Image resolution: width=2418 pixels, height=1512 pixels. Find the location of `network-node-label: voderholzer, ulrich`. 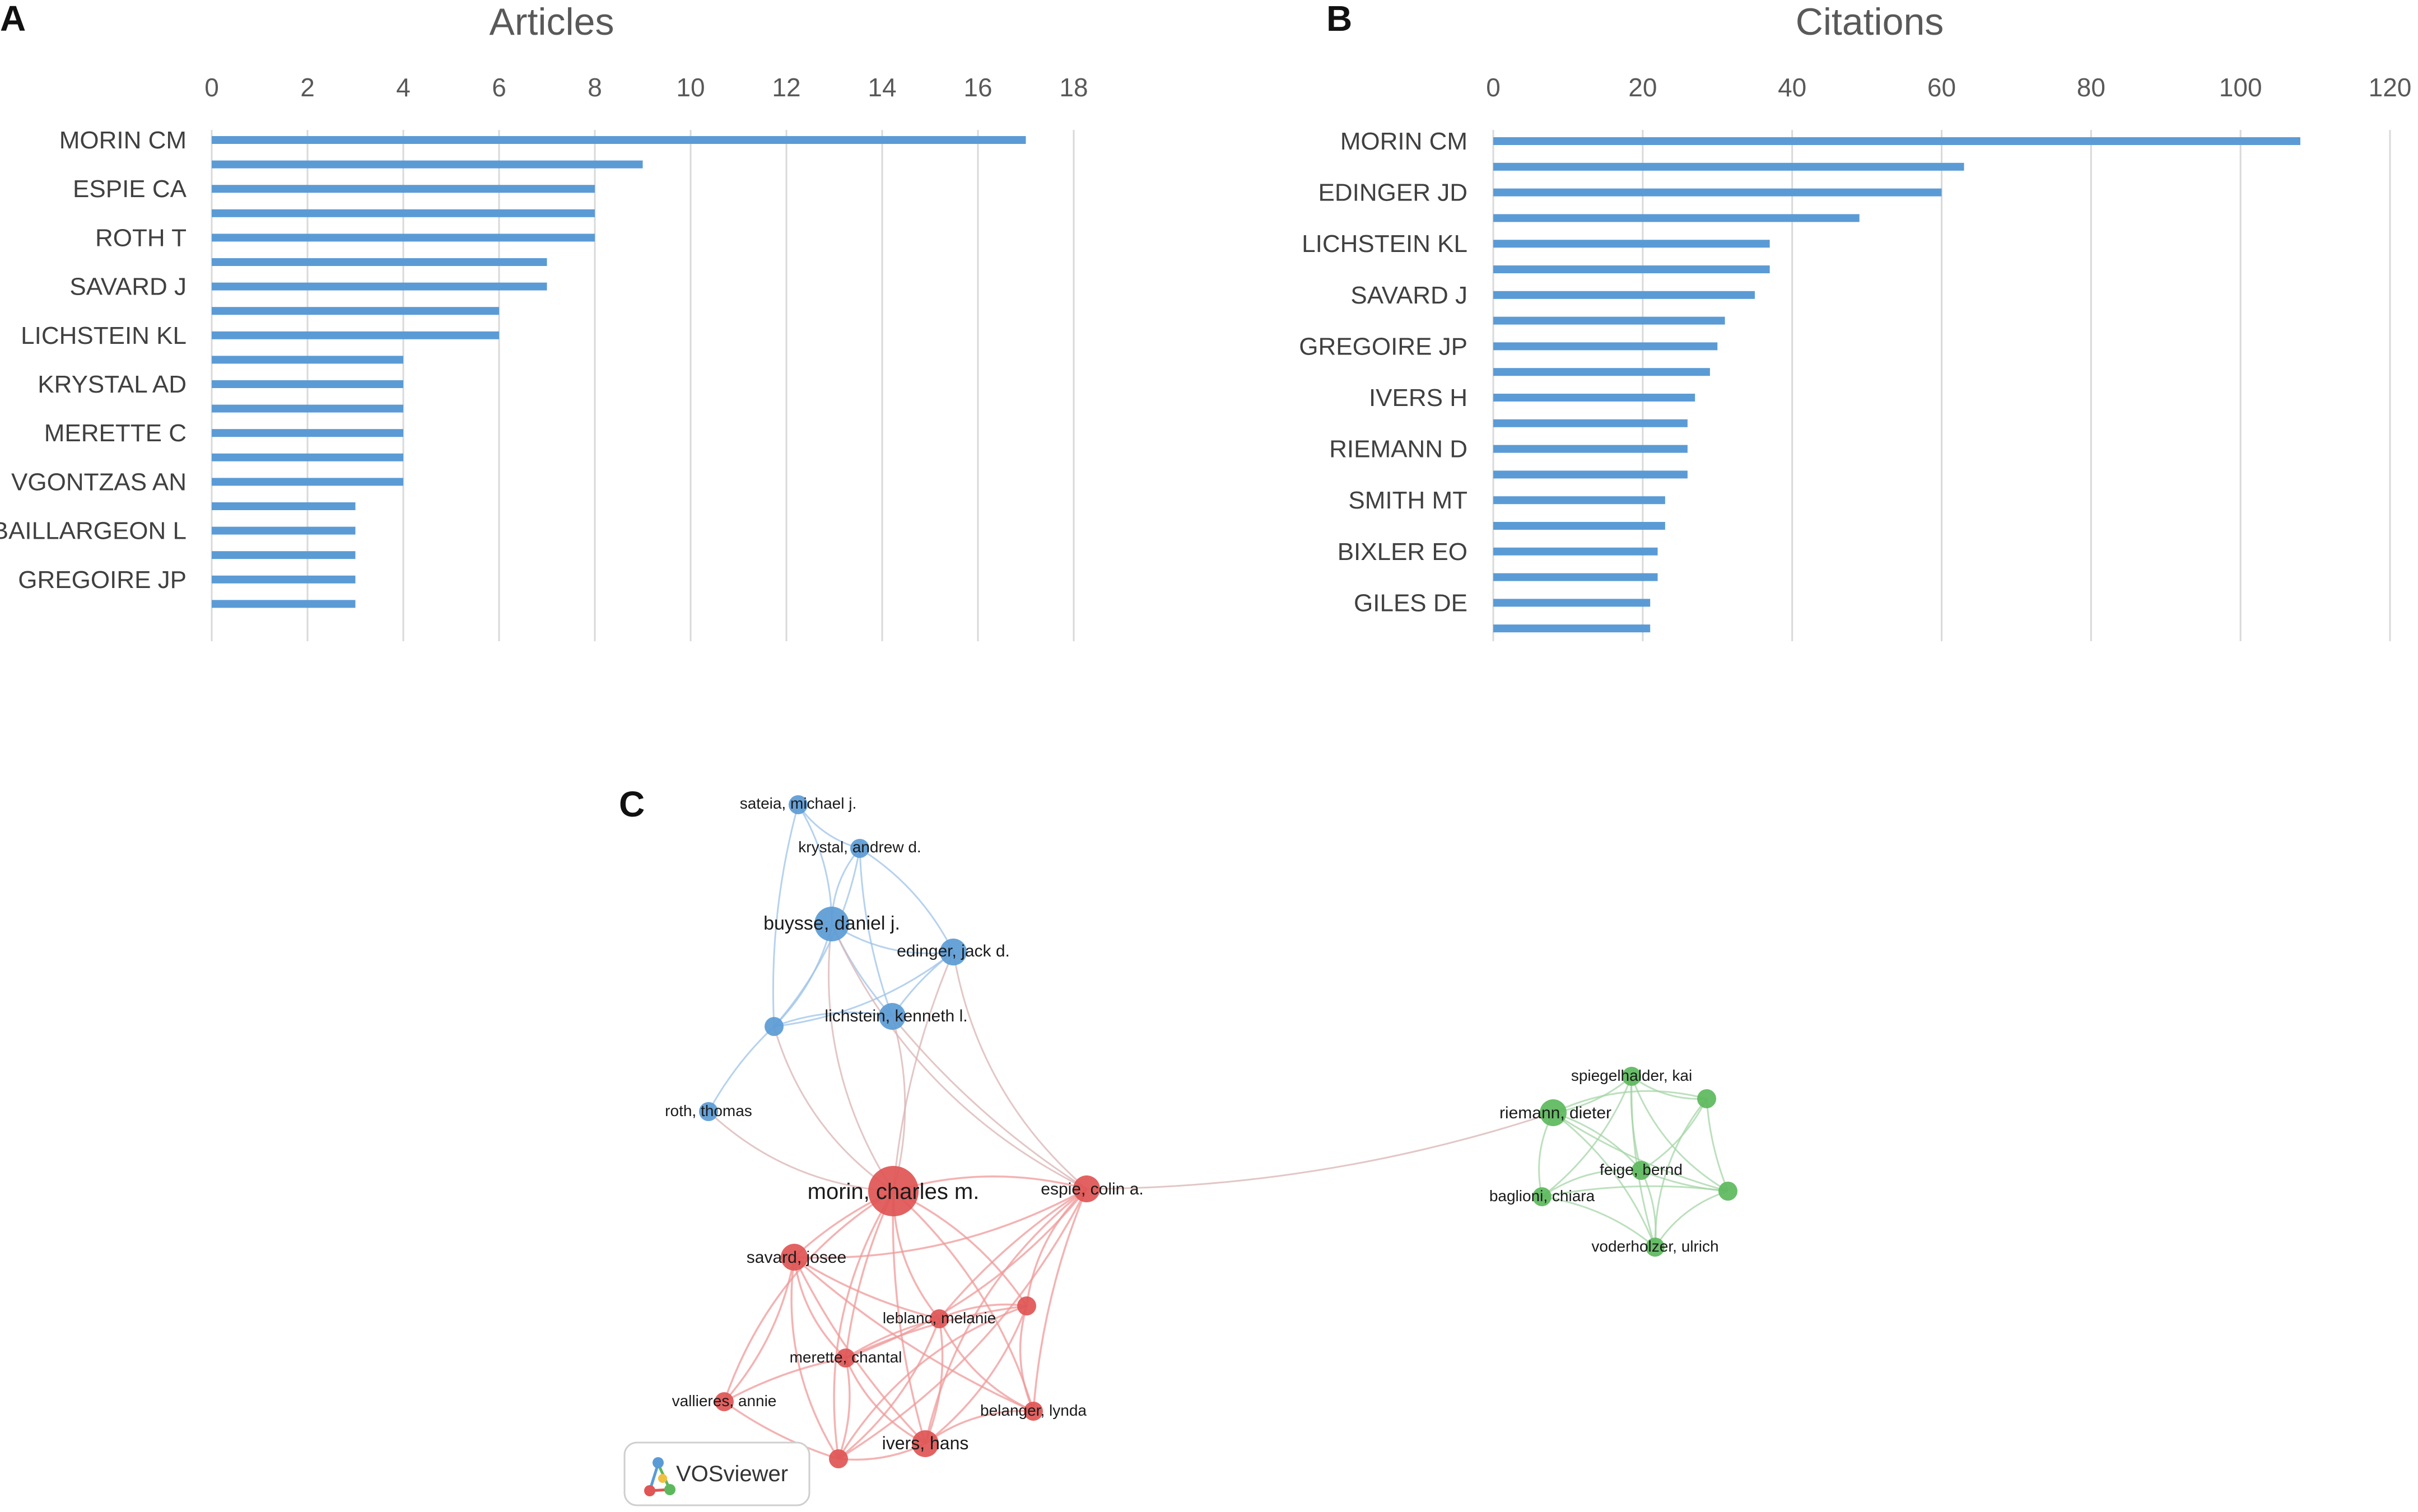

network-node-label: voderholzer, ulrich is located at coordinates (1654, 1247).